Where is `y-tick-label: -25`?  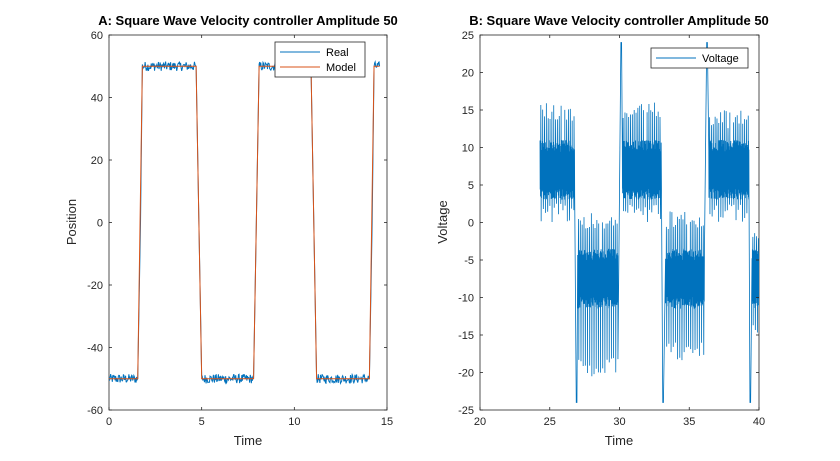
y-tick-label: -25 is located at coordinates (466, 411).